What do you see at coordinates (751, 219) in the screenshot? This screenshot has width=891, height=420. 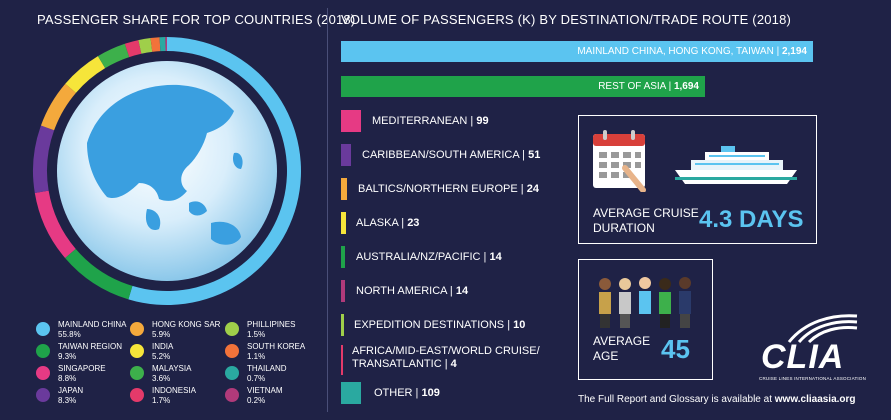 I see `cruise-duration-value: 4.3 DAYS` at bounding box center [751, 219].